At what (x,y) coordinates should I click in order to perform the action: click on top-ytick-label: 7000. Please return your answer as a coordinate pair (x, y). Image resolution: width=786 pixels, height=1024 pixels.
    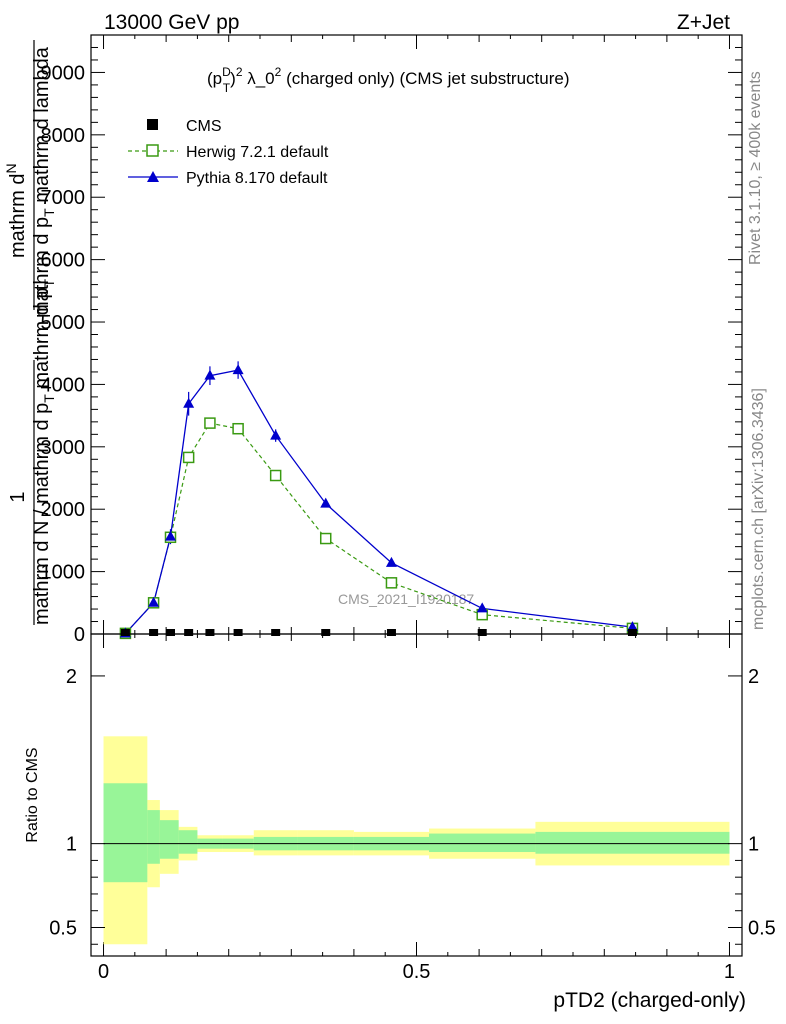
    Looking at the image, I should click on (63, 198).